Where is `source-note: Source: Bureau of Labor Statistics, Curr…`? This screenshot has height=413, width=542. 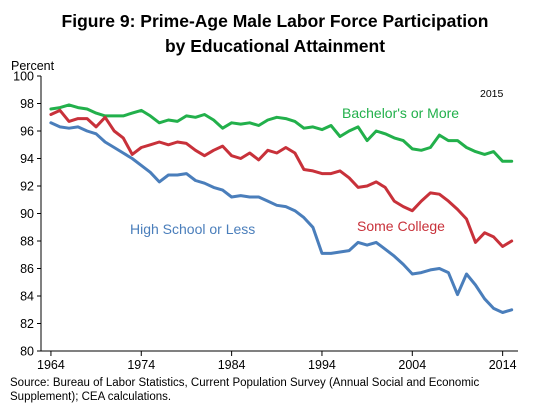 source-note: Source: Bureau of Labor Statistics, Curr… is located at coordinates (245, 390).